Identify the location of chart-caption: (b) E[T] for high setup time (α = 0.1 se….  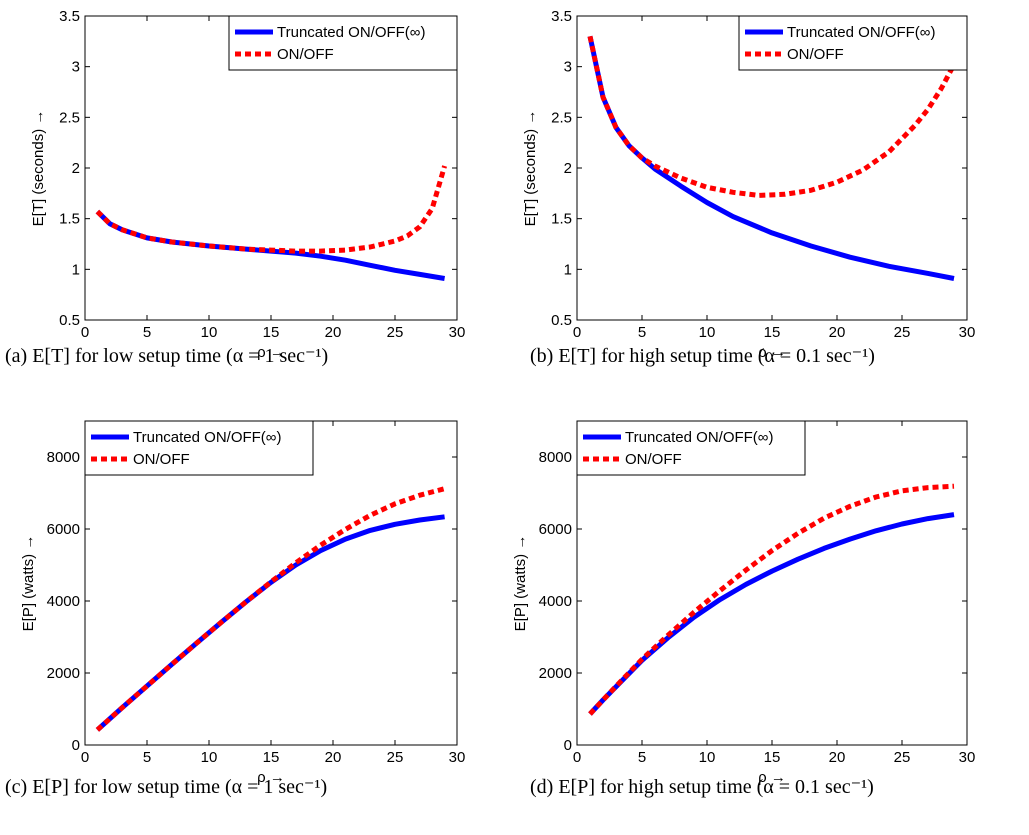
(702, 356).